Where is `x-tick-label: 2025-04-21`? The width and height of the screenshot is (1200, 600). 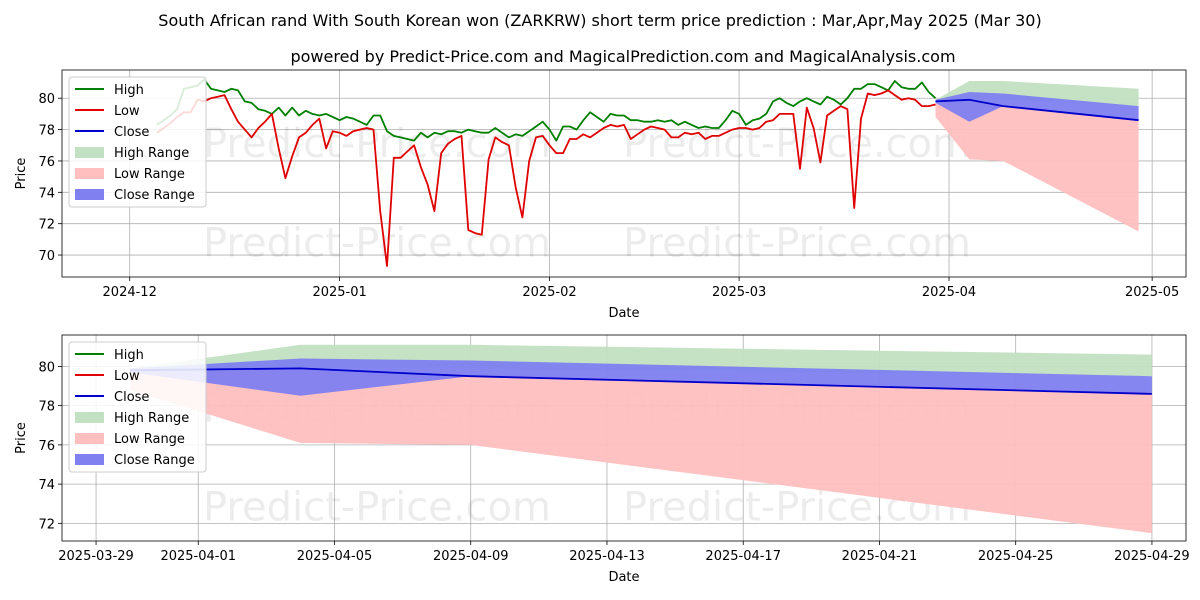
x-tick-label: 2025-04-21 is located at coordinates (880, 556).